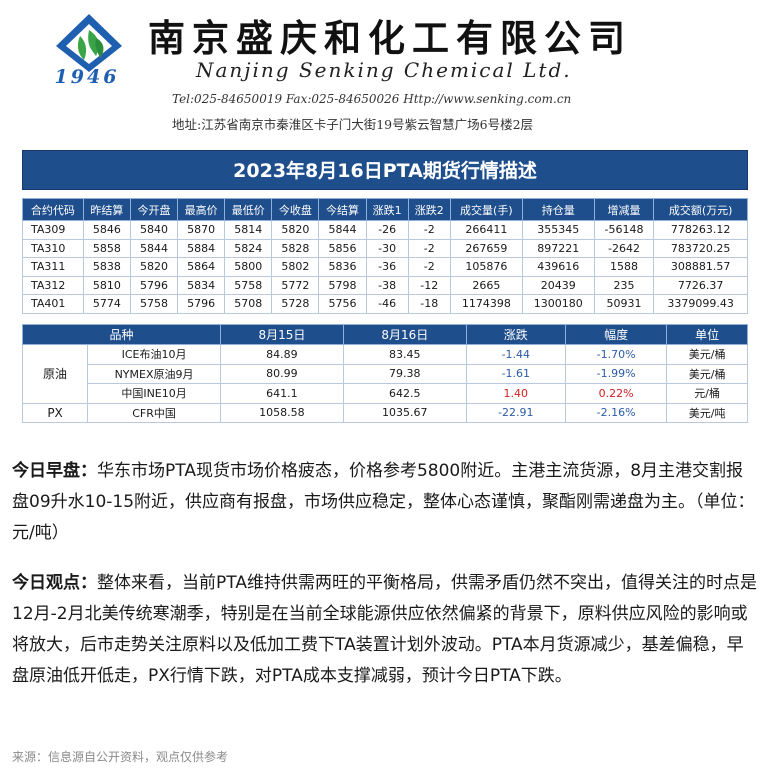 Image resolution: width=769 pixels, height=783 pixels. Describe the element at coordinates (700, 209) in the screenshot. I see `futures-header-cell: 成交额(万元)` at that location.